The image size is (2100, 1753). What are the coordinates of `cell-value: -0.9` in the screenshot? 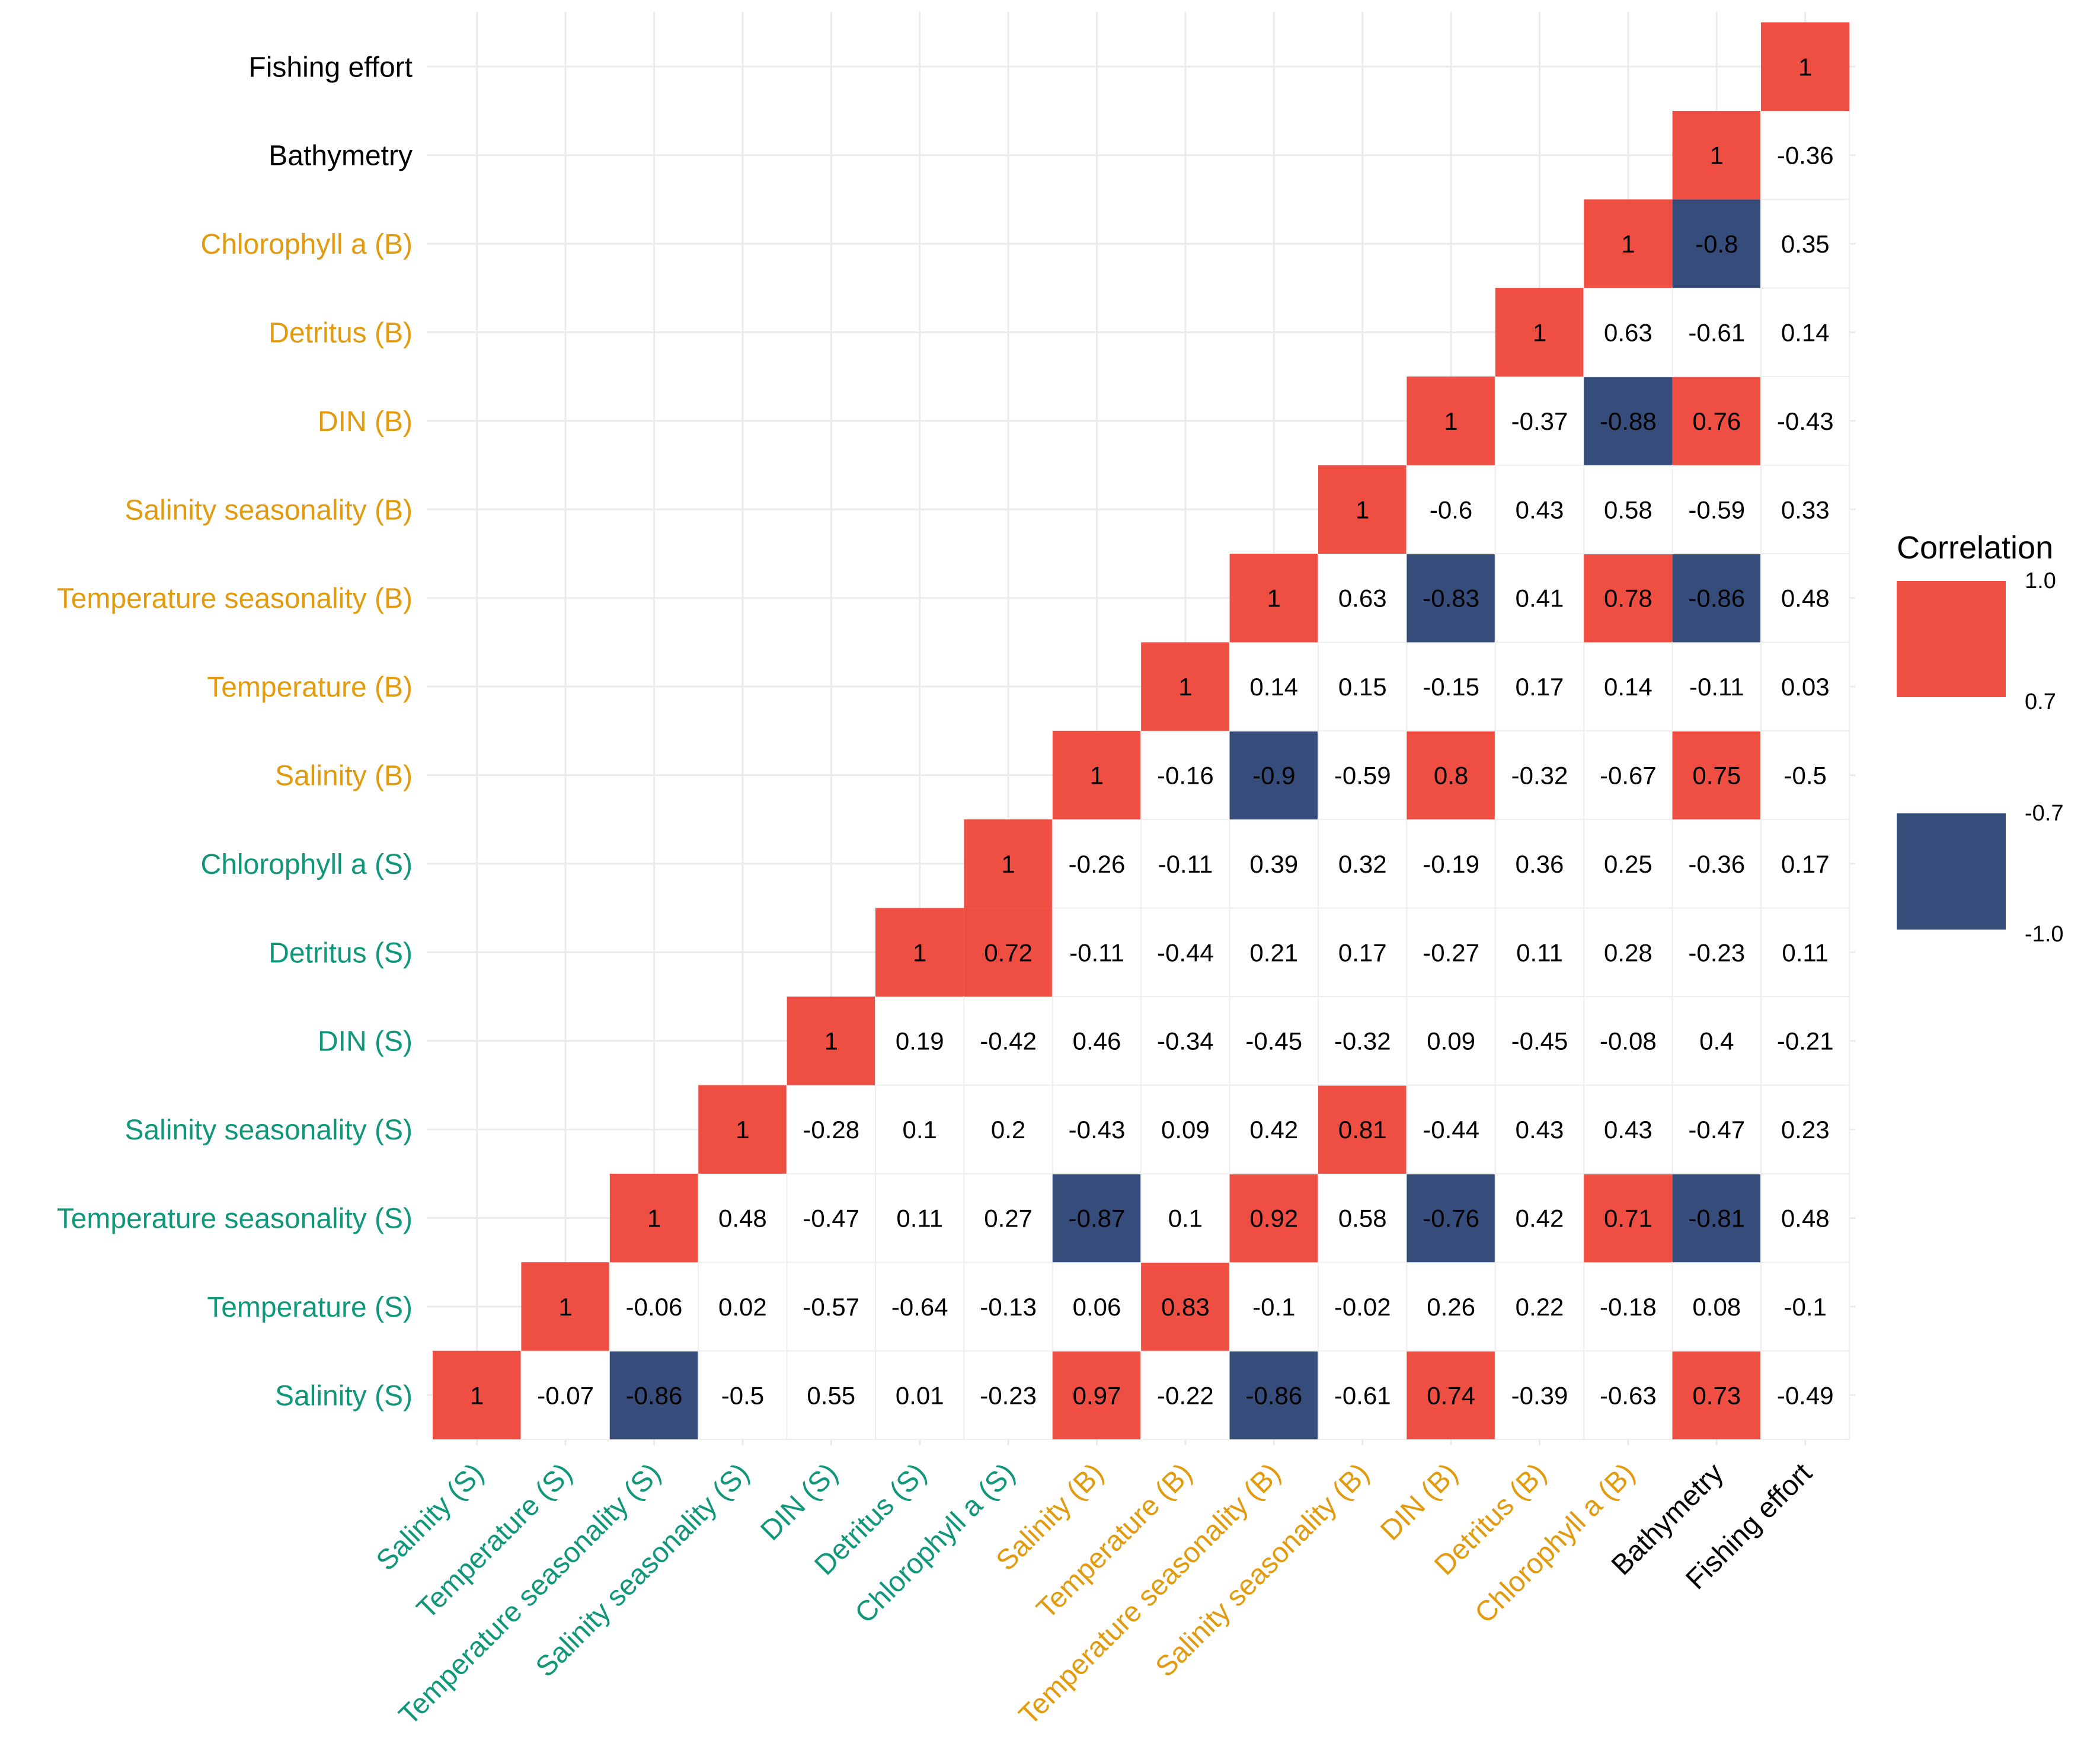 It's located at (1273, 776).